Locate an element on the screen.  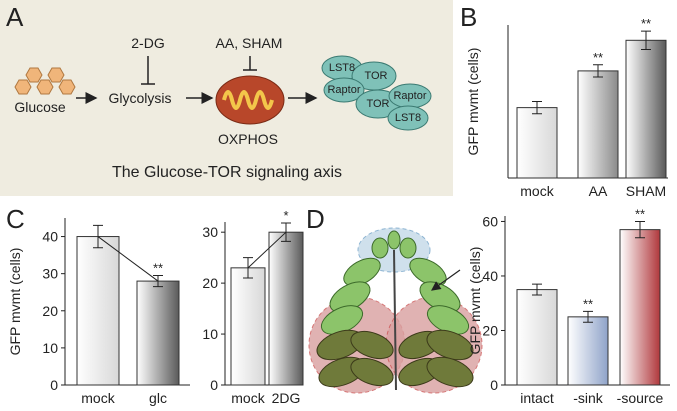
x-tick-label: SHAM is located at coordinates (646, 191).